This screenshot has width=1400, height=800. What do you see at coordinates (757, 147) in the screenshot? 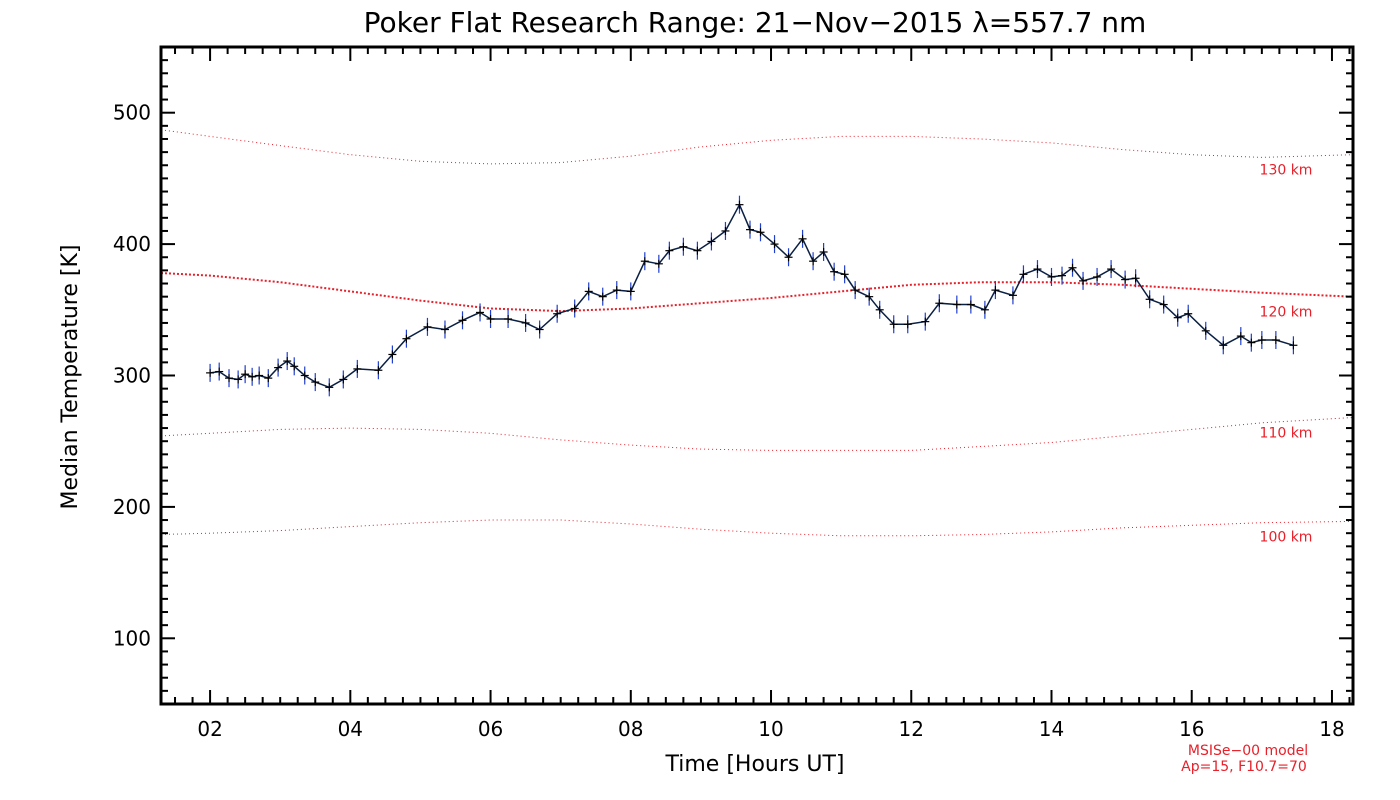
I see `model-curve-130-km` at bounding box center [757, 147].